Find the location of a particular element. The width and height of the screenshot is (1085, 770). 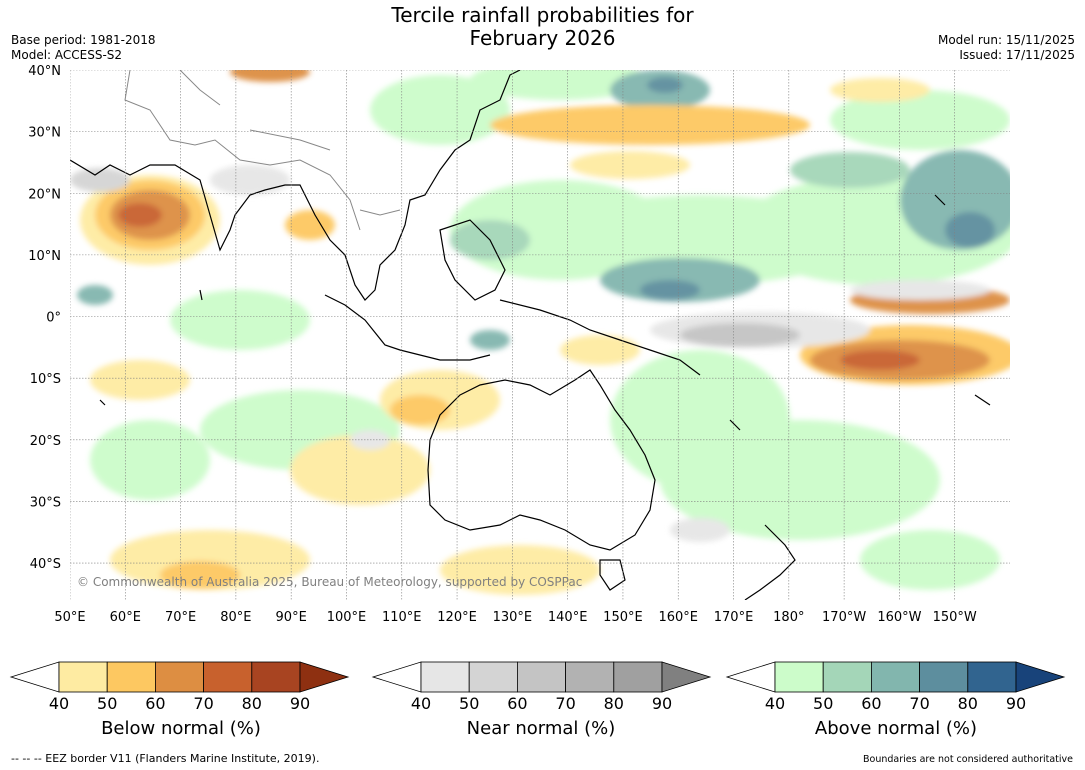

longitude-label: 180° is located at coordinates (788, 617).